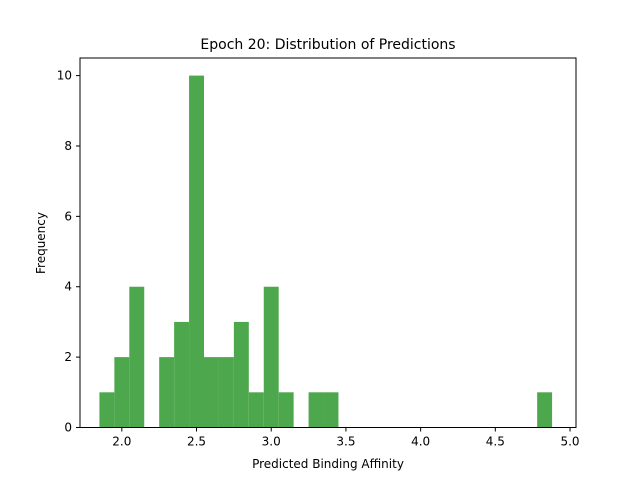 The image size is (640, 480). What do you see at coordinates (569, 442) in the screenshot?
I see `x-tick-label: 5.0` at bounding box center [569, 442].